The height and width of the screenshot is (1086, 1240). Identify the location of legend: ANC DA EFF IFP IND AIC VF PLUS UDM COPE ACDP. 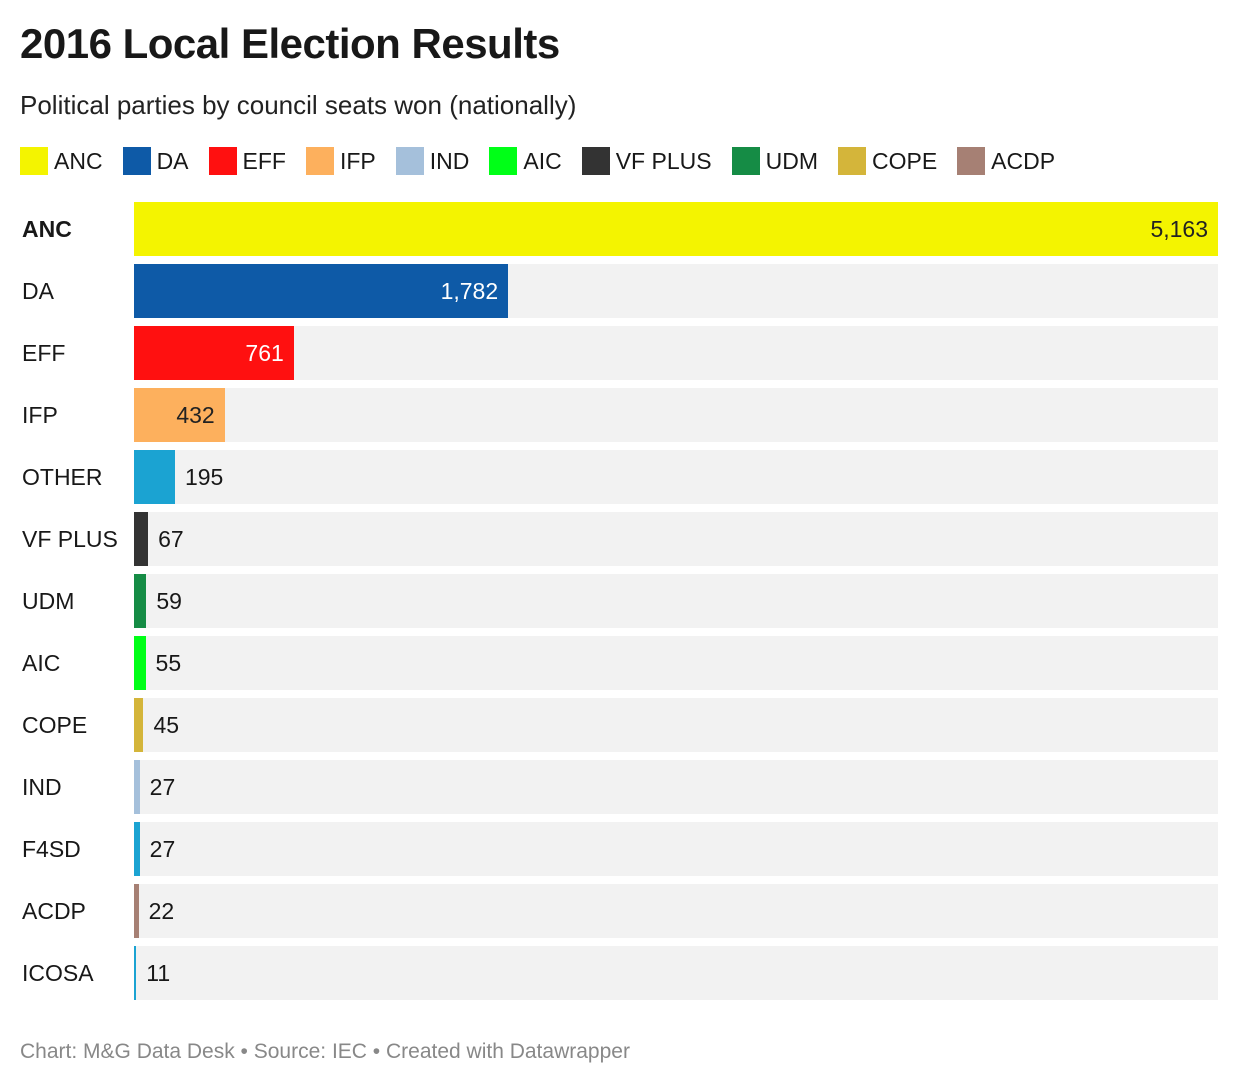
(547, 161).